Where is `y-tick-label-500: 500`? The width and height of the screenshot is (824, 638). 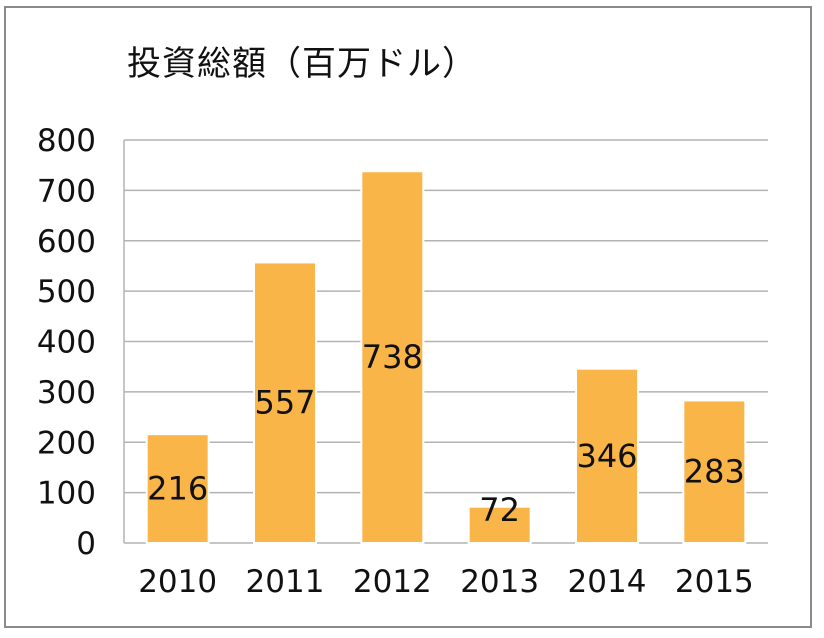 y-tick-label-500: 500 is located at coordinates (66, 292).